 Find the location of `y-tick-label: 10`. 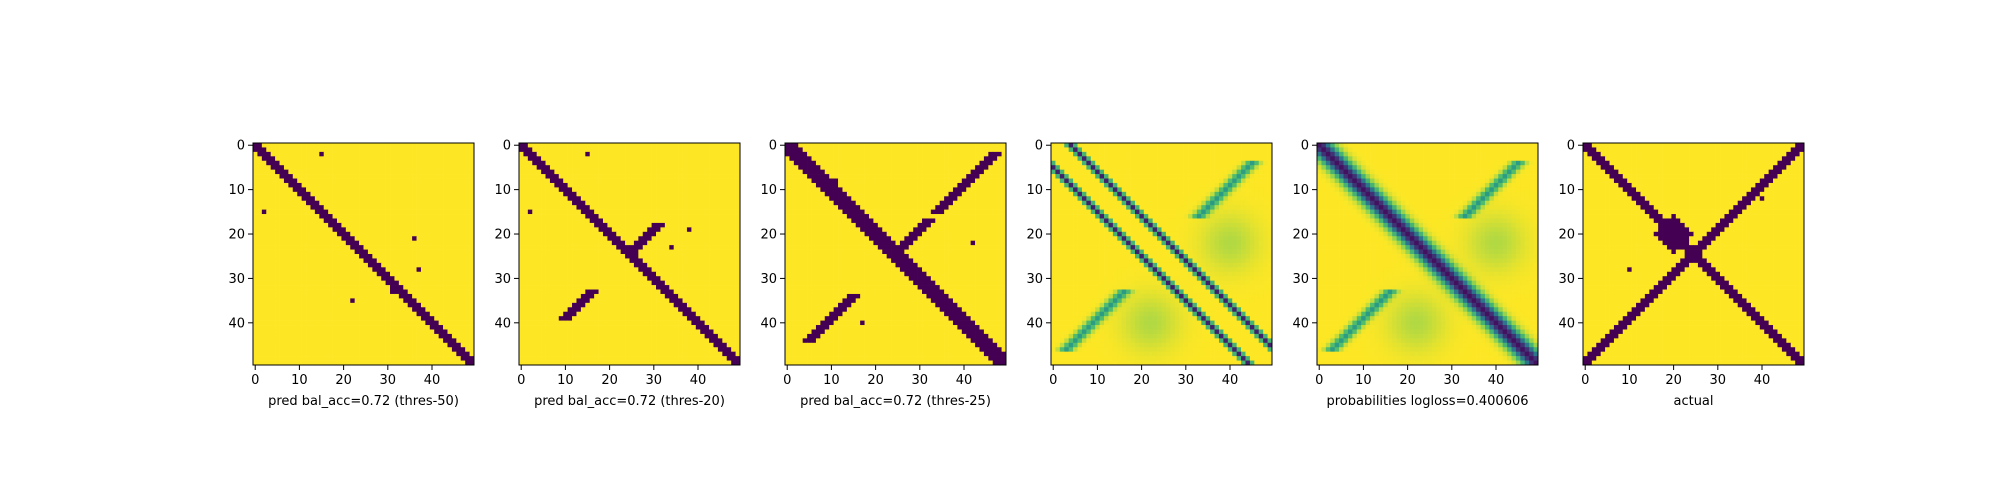

y-tick-label: 10 is located at coordinates (236, 190).